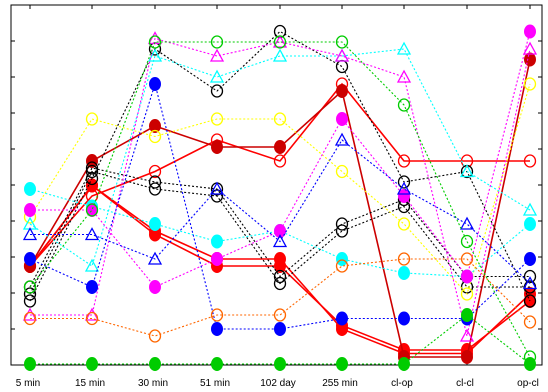 Image resolution: width=548 pixels, height=392 pixels. Describe the element at coordinates (340, 383) in the screenshot. I see `x-tick-label: 255 min` at that location.